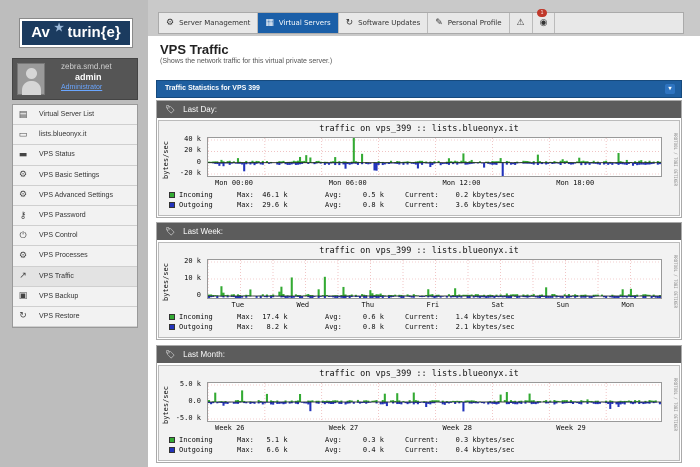 This screenshot has width=700, height=467. I want to click on info-icon: ◉, so click(544, 23).